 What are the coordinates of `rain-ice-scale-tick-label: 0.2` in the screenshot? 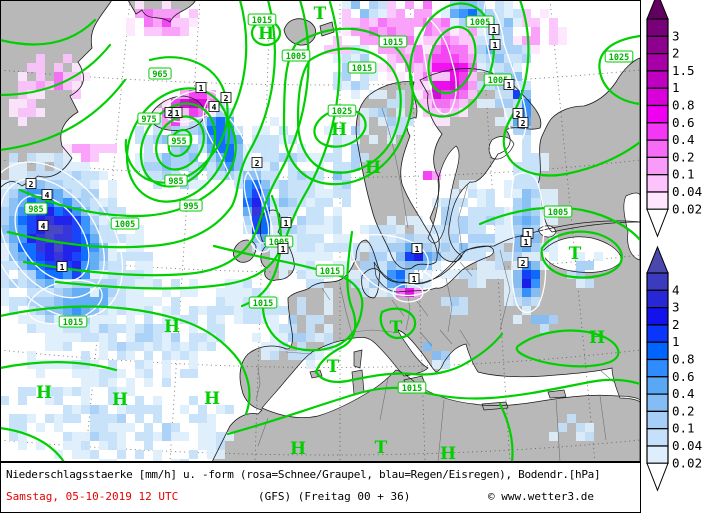 It's located at (683, 410).